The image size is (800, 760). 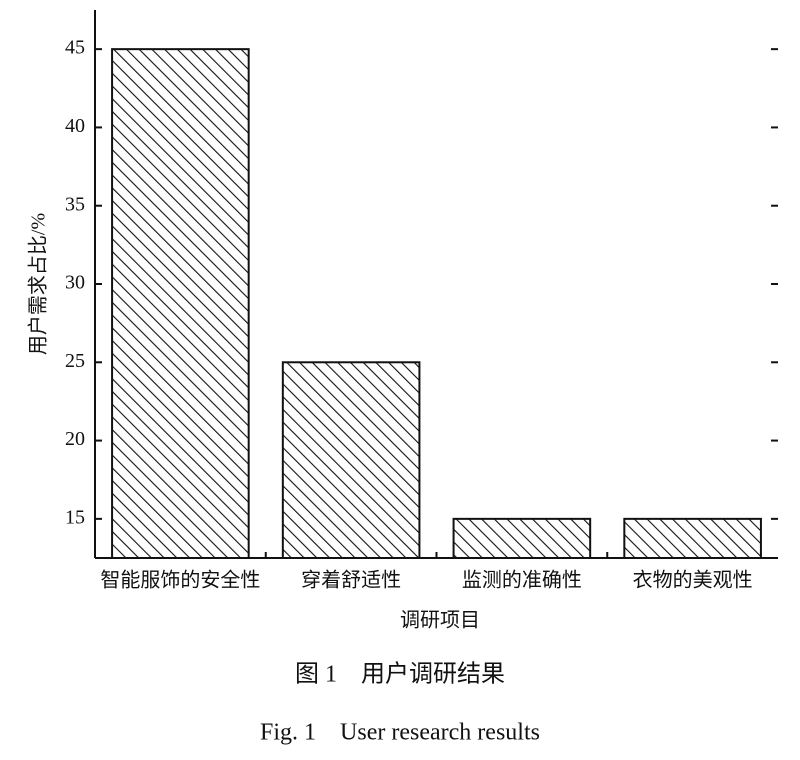 What do you see at coordinates (38, 284) in the screenshot?
I see `y-axis-label: 用户需求占比/%` at bounding box center [38, 284].